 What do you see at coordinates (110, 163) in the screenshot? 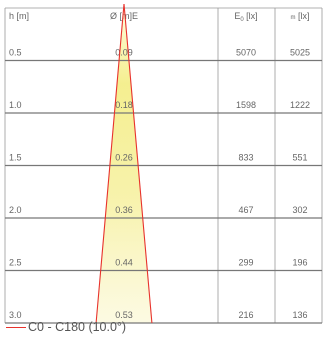
I see `beam-edge-left` at bounding box center [110, 163].